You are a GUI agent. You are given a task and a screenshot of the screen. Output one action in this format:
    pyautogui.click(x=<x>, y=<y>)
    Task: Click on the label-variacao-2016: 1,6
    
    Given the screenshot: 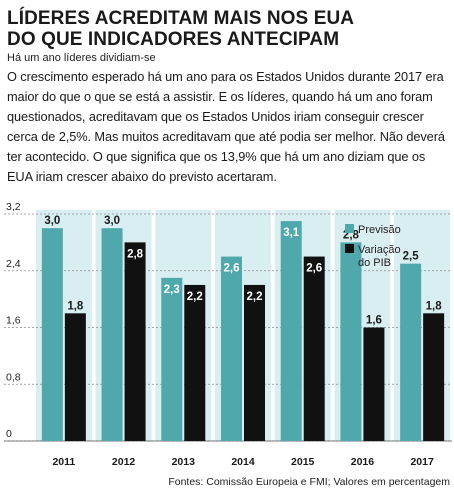 What is the action you would take?
    pyautogui.click(x=374, y=321)
    